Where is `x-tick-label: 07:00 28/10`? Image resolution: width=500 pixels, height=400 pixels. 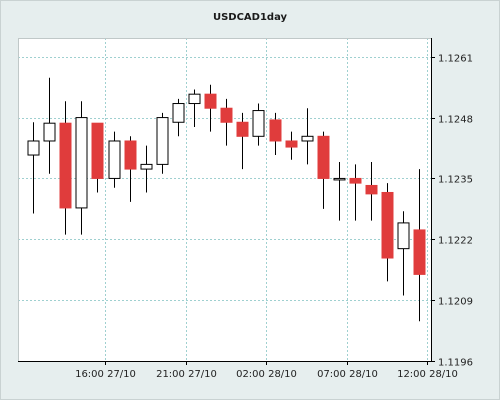
x-tick-label: 07:00 28/10 is located at coordinates (347, 374).